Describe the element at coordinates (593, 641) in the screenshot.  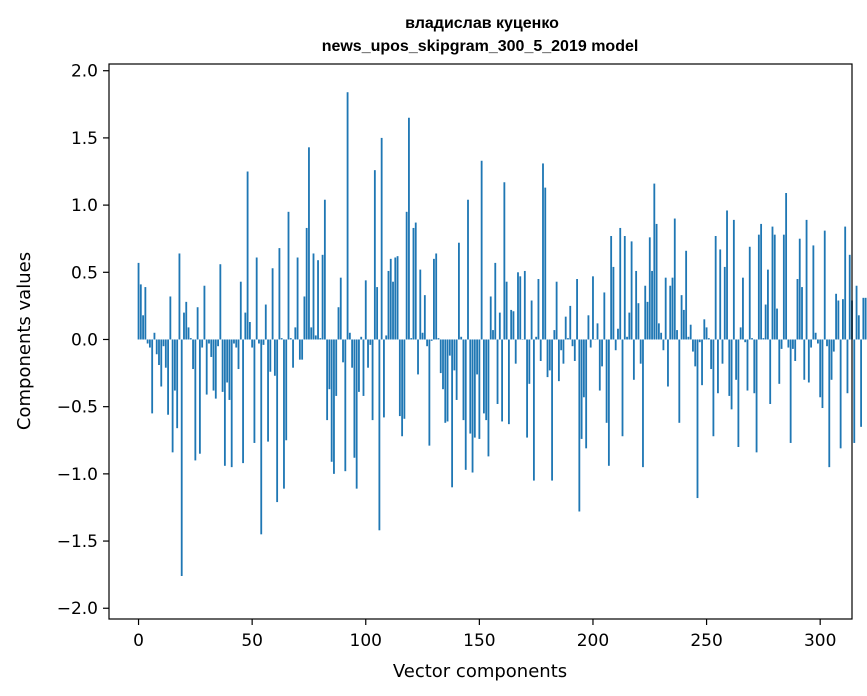
I see `x-tick-label: 200` at that location.